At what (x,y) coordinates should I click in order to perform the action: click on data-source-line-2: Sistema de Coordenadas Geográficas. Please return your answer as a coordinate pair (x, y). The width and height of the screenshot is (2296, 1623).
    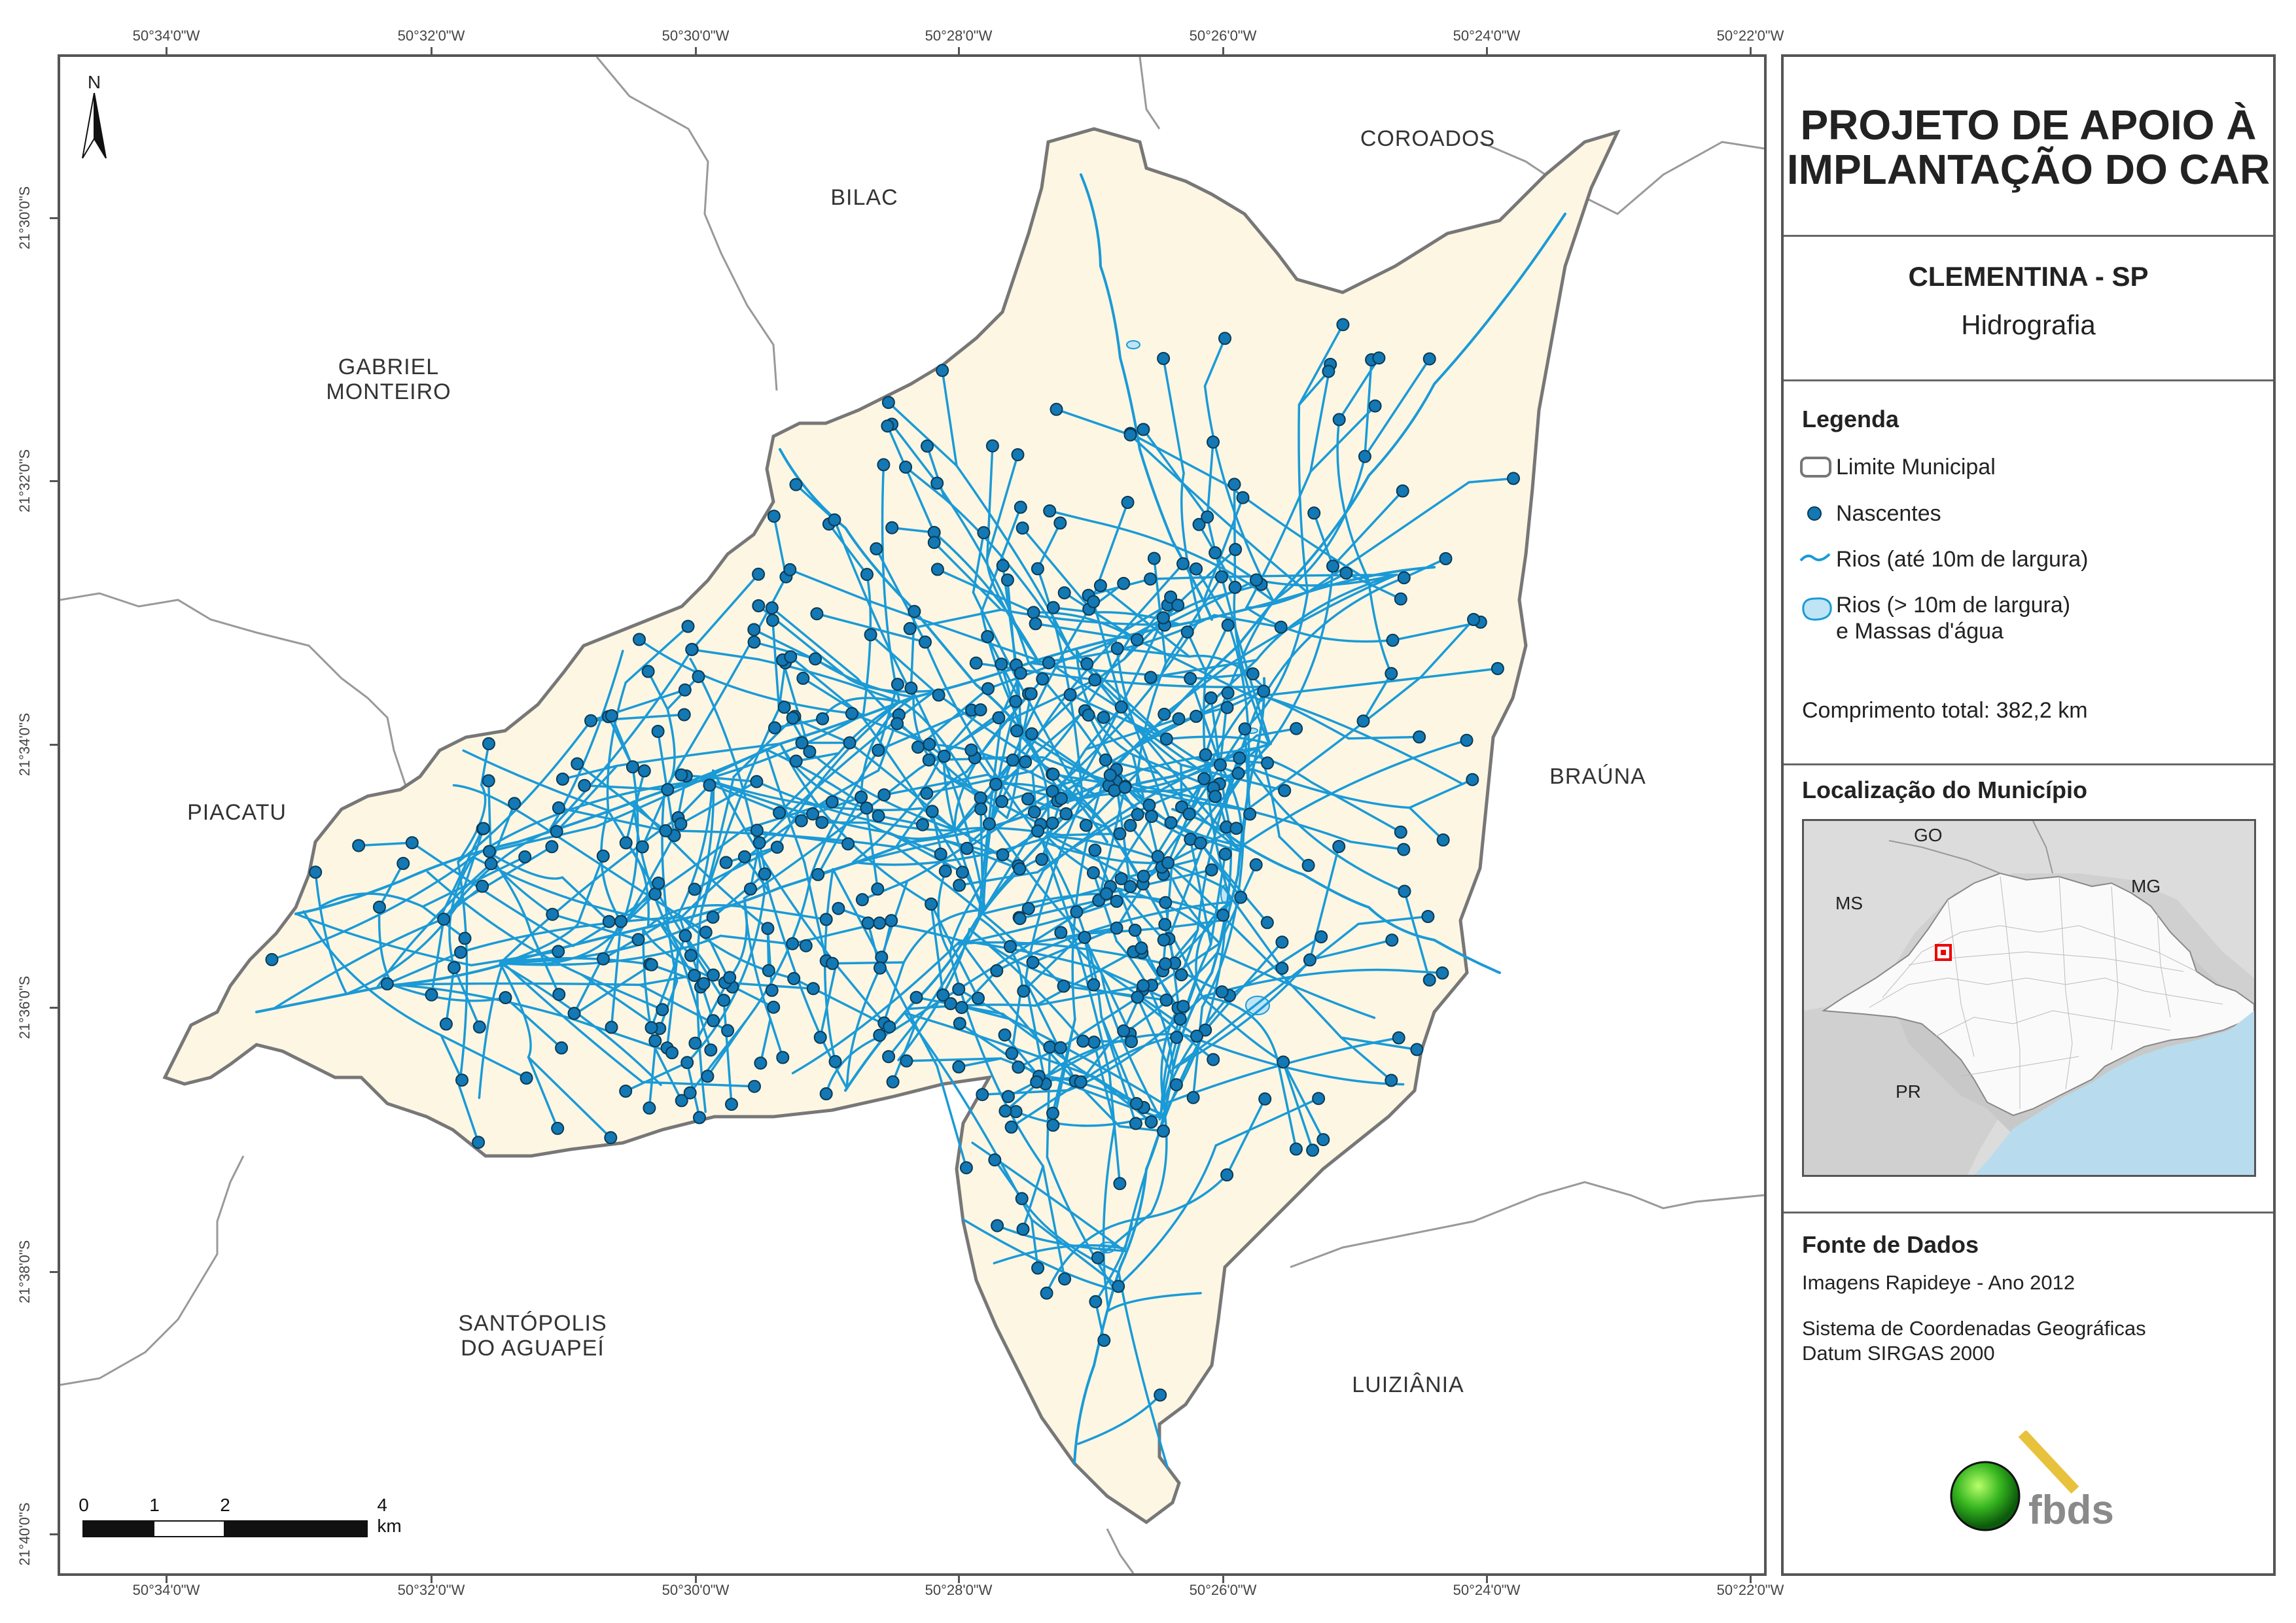
    Looking at the image, I should click on (1974, 1329).